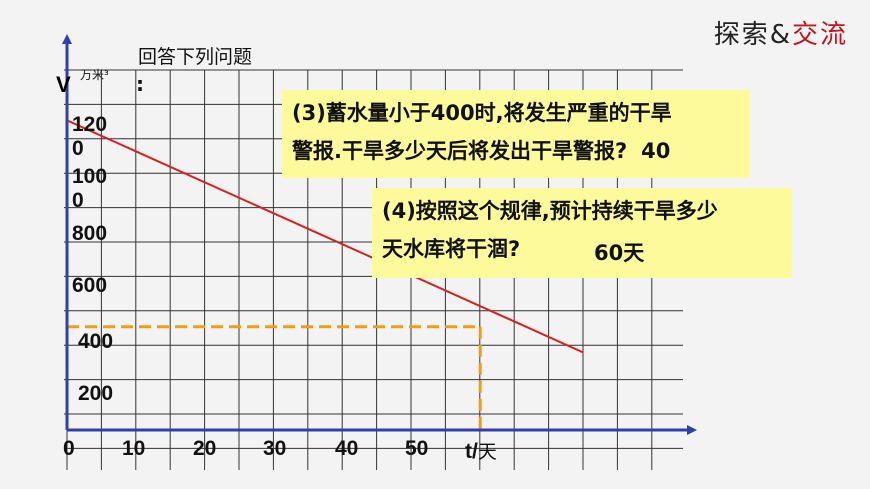  What do you see at coordinates (482, 113) in the screenshot?
I see `question-3-line1: (3)蓄水量小于400时,将发生严重的干旱` at bounding box center [482, 113].